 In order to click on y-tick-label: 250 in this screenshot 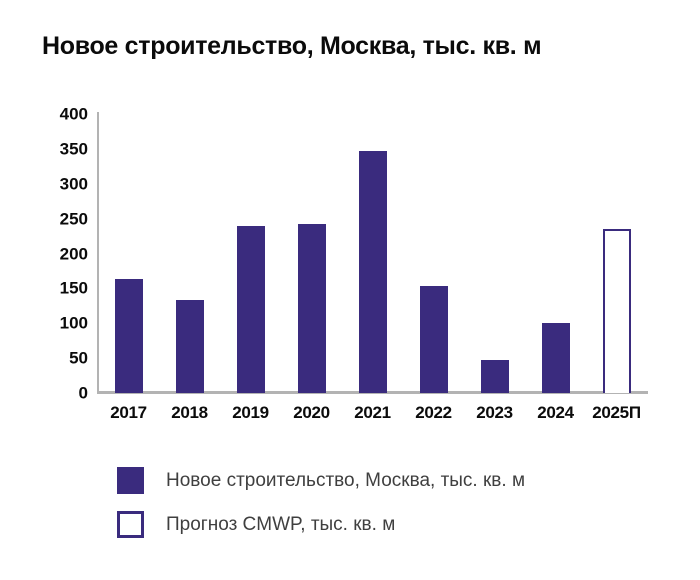, I will do `click(73, 219)`.